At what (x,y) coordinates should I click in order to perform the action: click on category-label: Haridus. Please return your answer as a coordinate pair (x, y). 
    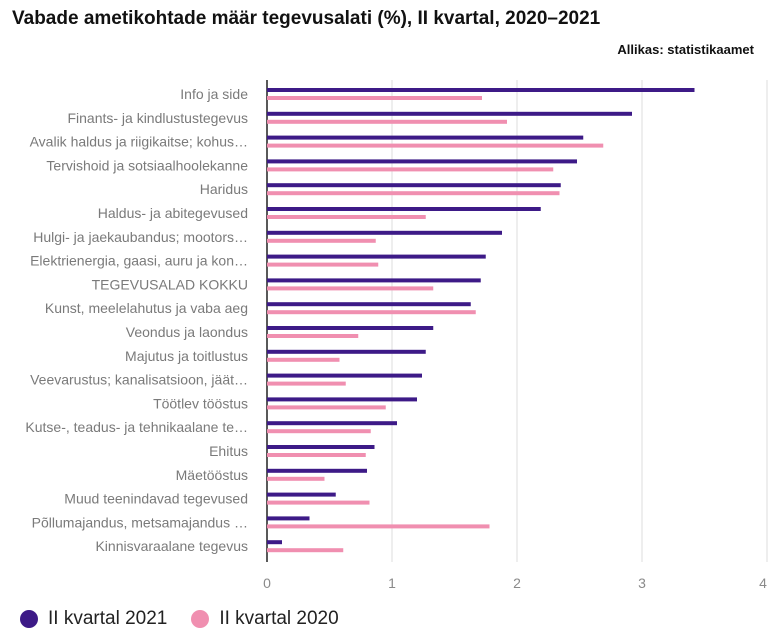
    Looking at the image, I should click on (224, 189).